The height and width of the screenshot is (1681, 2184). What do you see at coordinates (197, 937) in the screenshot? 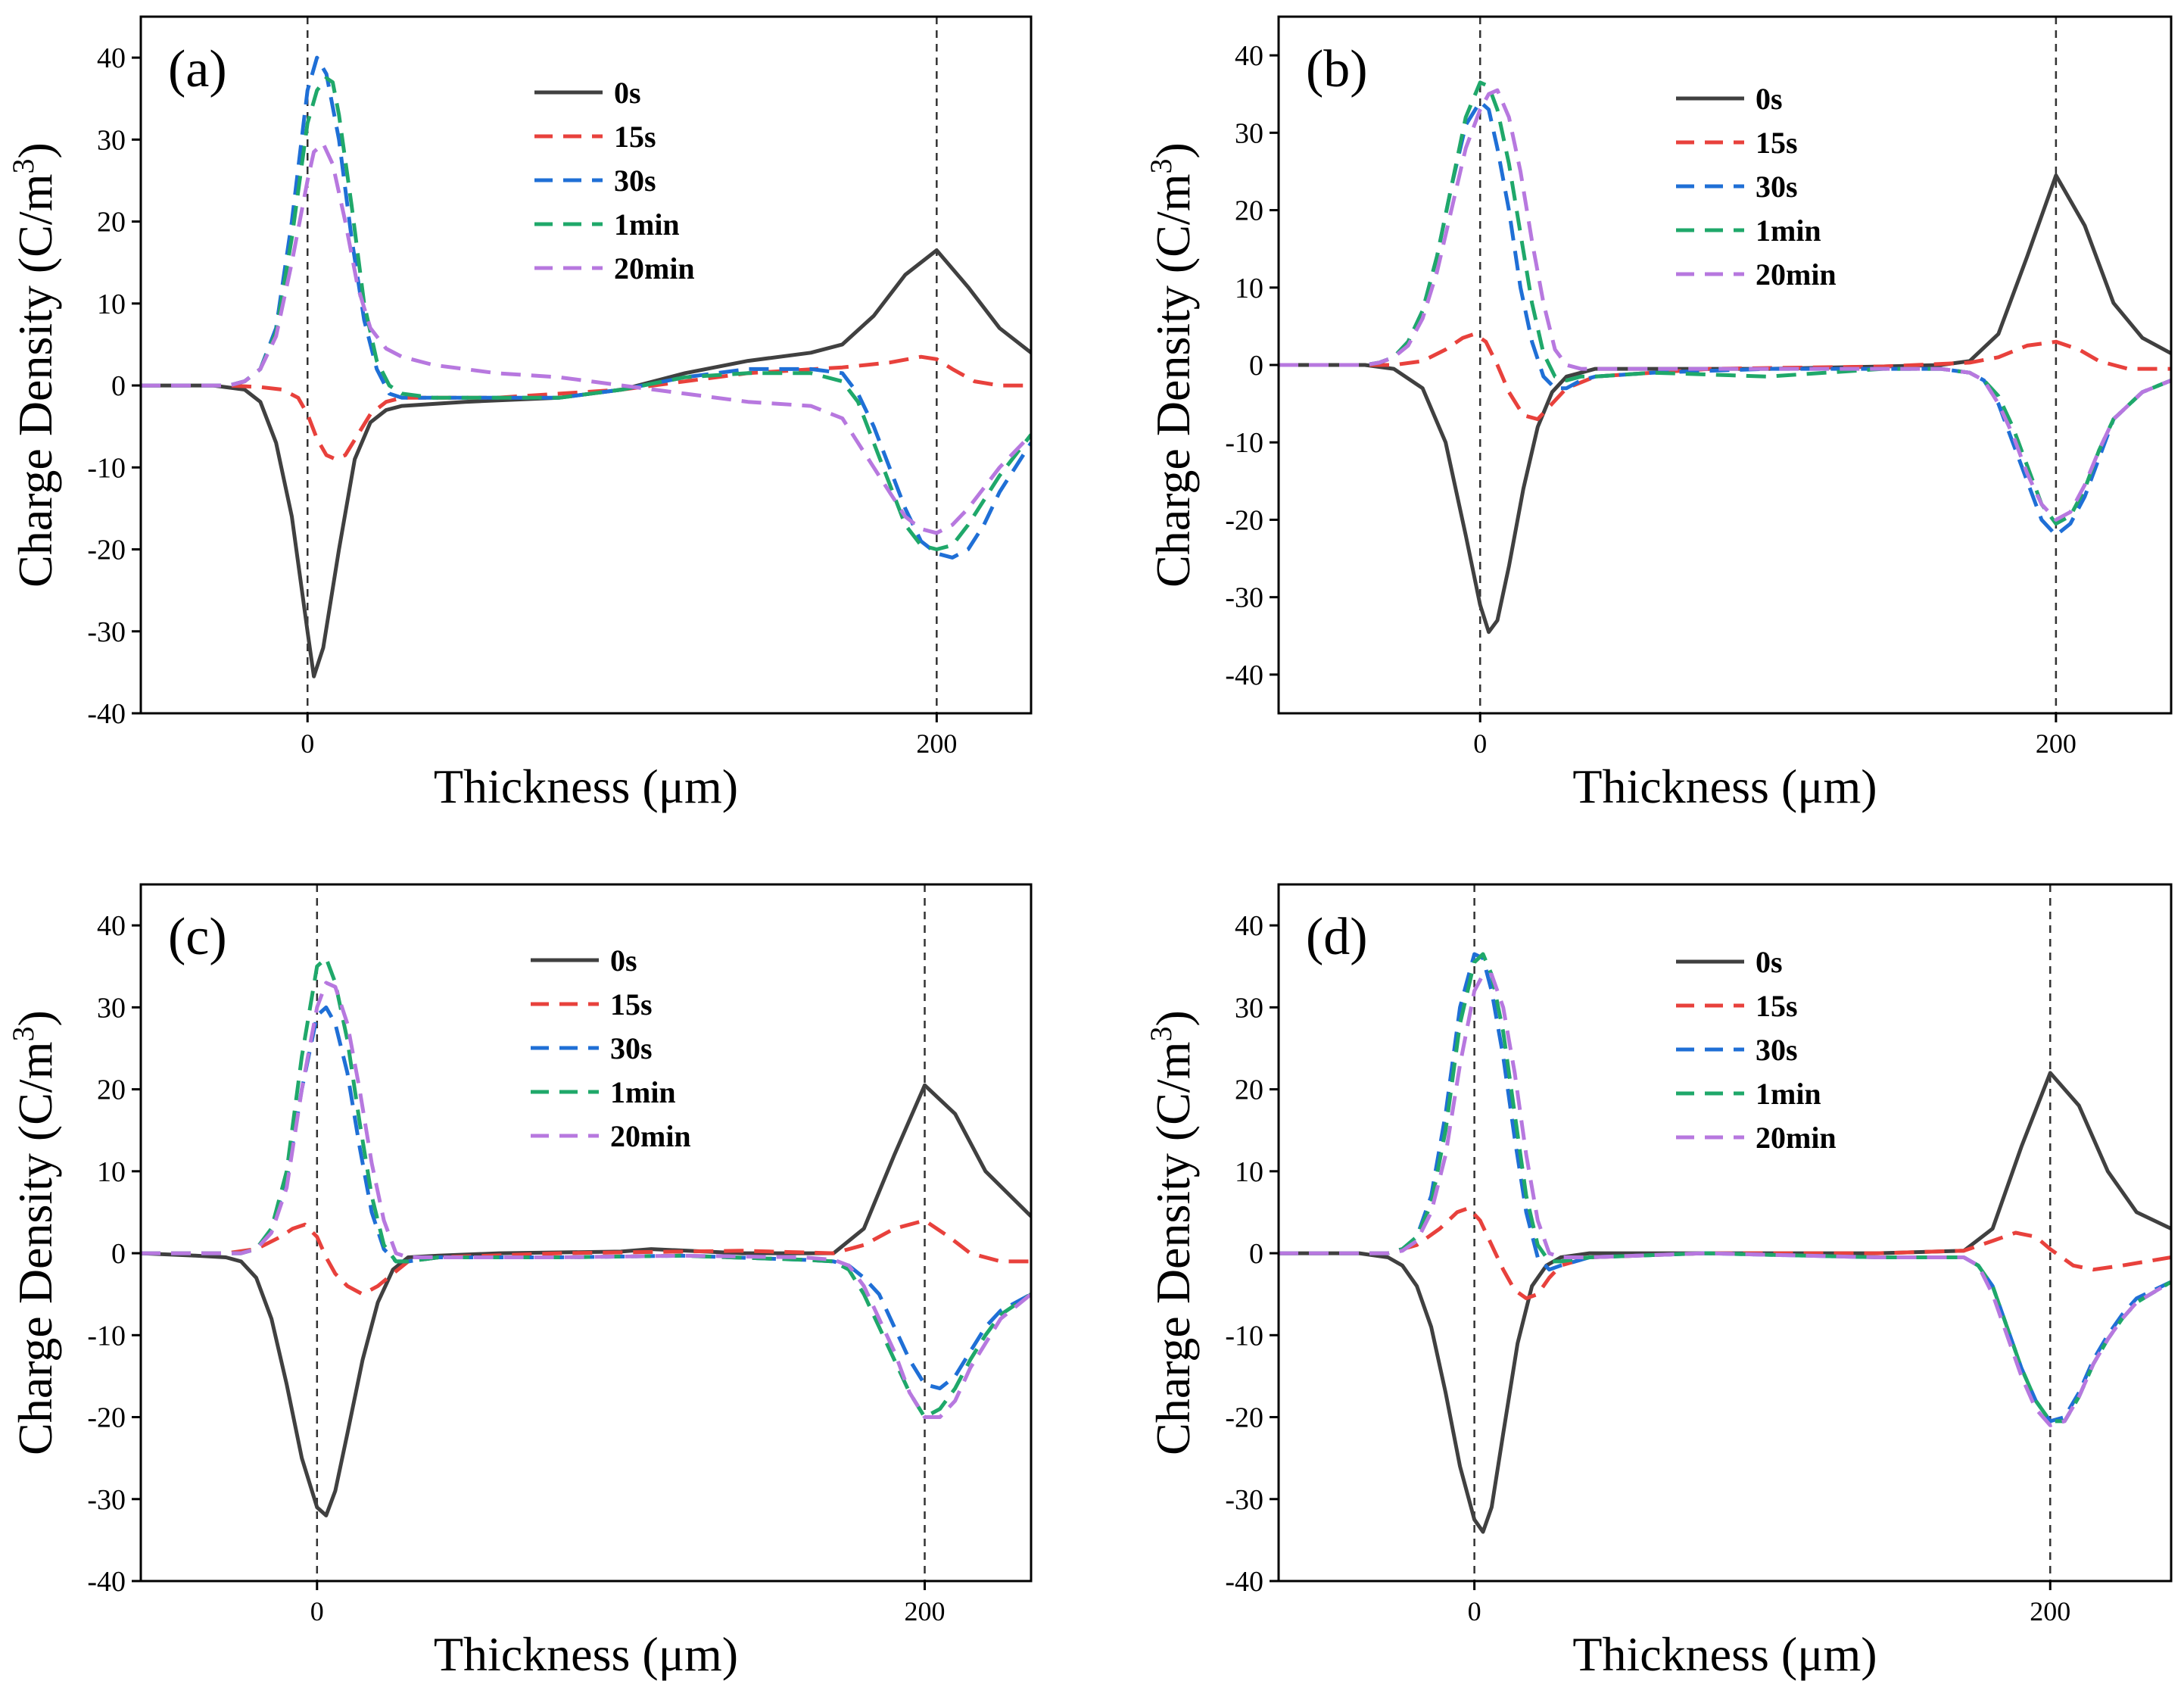
I see `panel-label: (c)` at bounding box center [197, 937].